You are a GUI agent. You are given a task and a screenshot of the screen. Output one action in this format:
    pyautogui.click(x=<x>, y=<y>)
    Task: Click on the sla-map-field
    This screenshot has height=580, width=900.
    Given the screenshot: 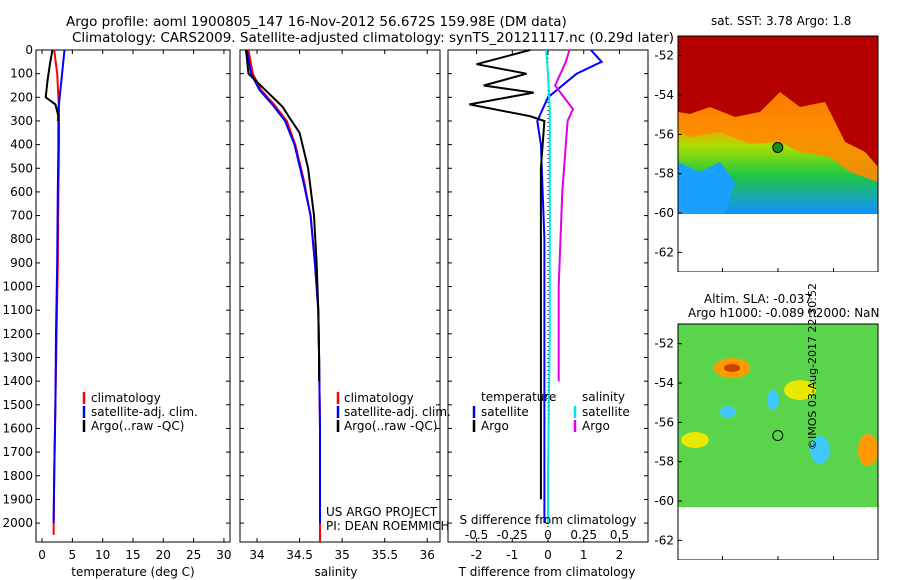 What is the action you would take?
    pyautogui.click(x=778, y=415)
    